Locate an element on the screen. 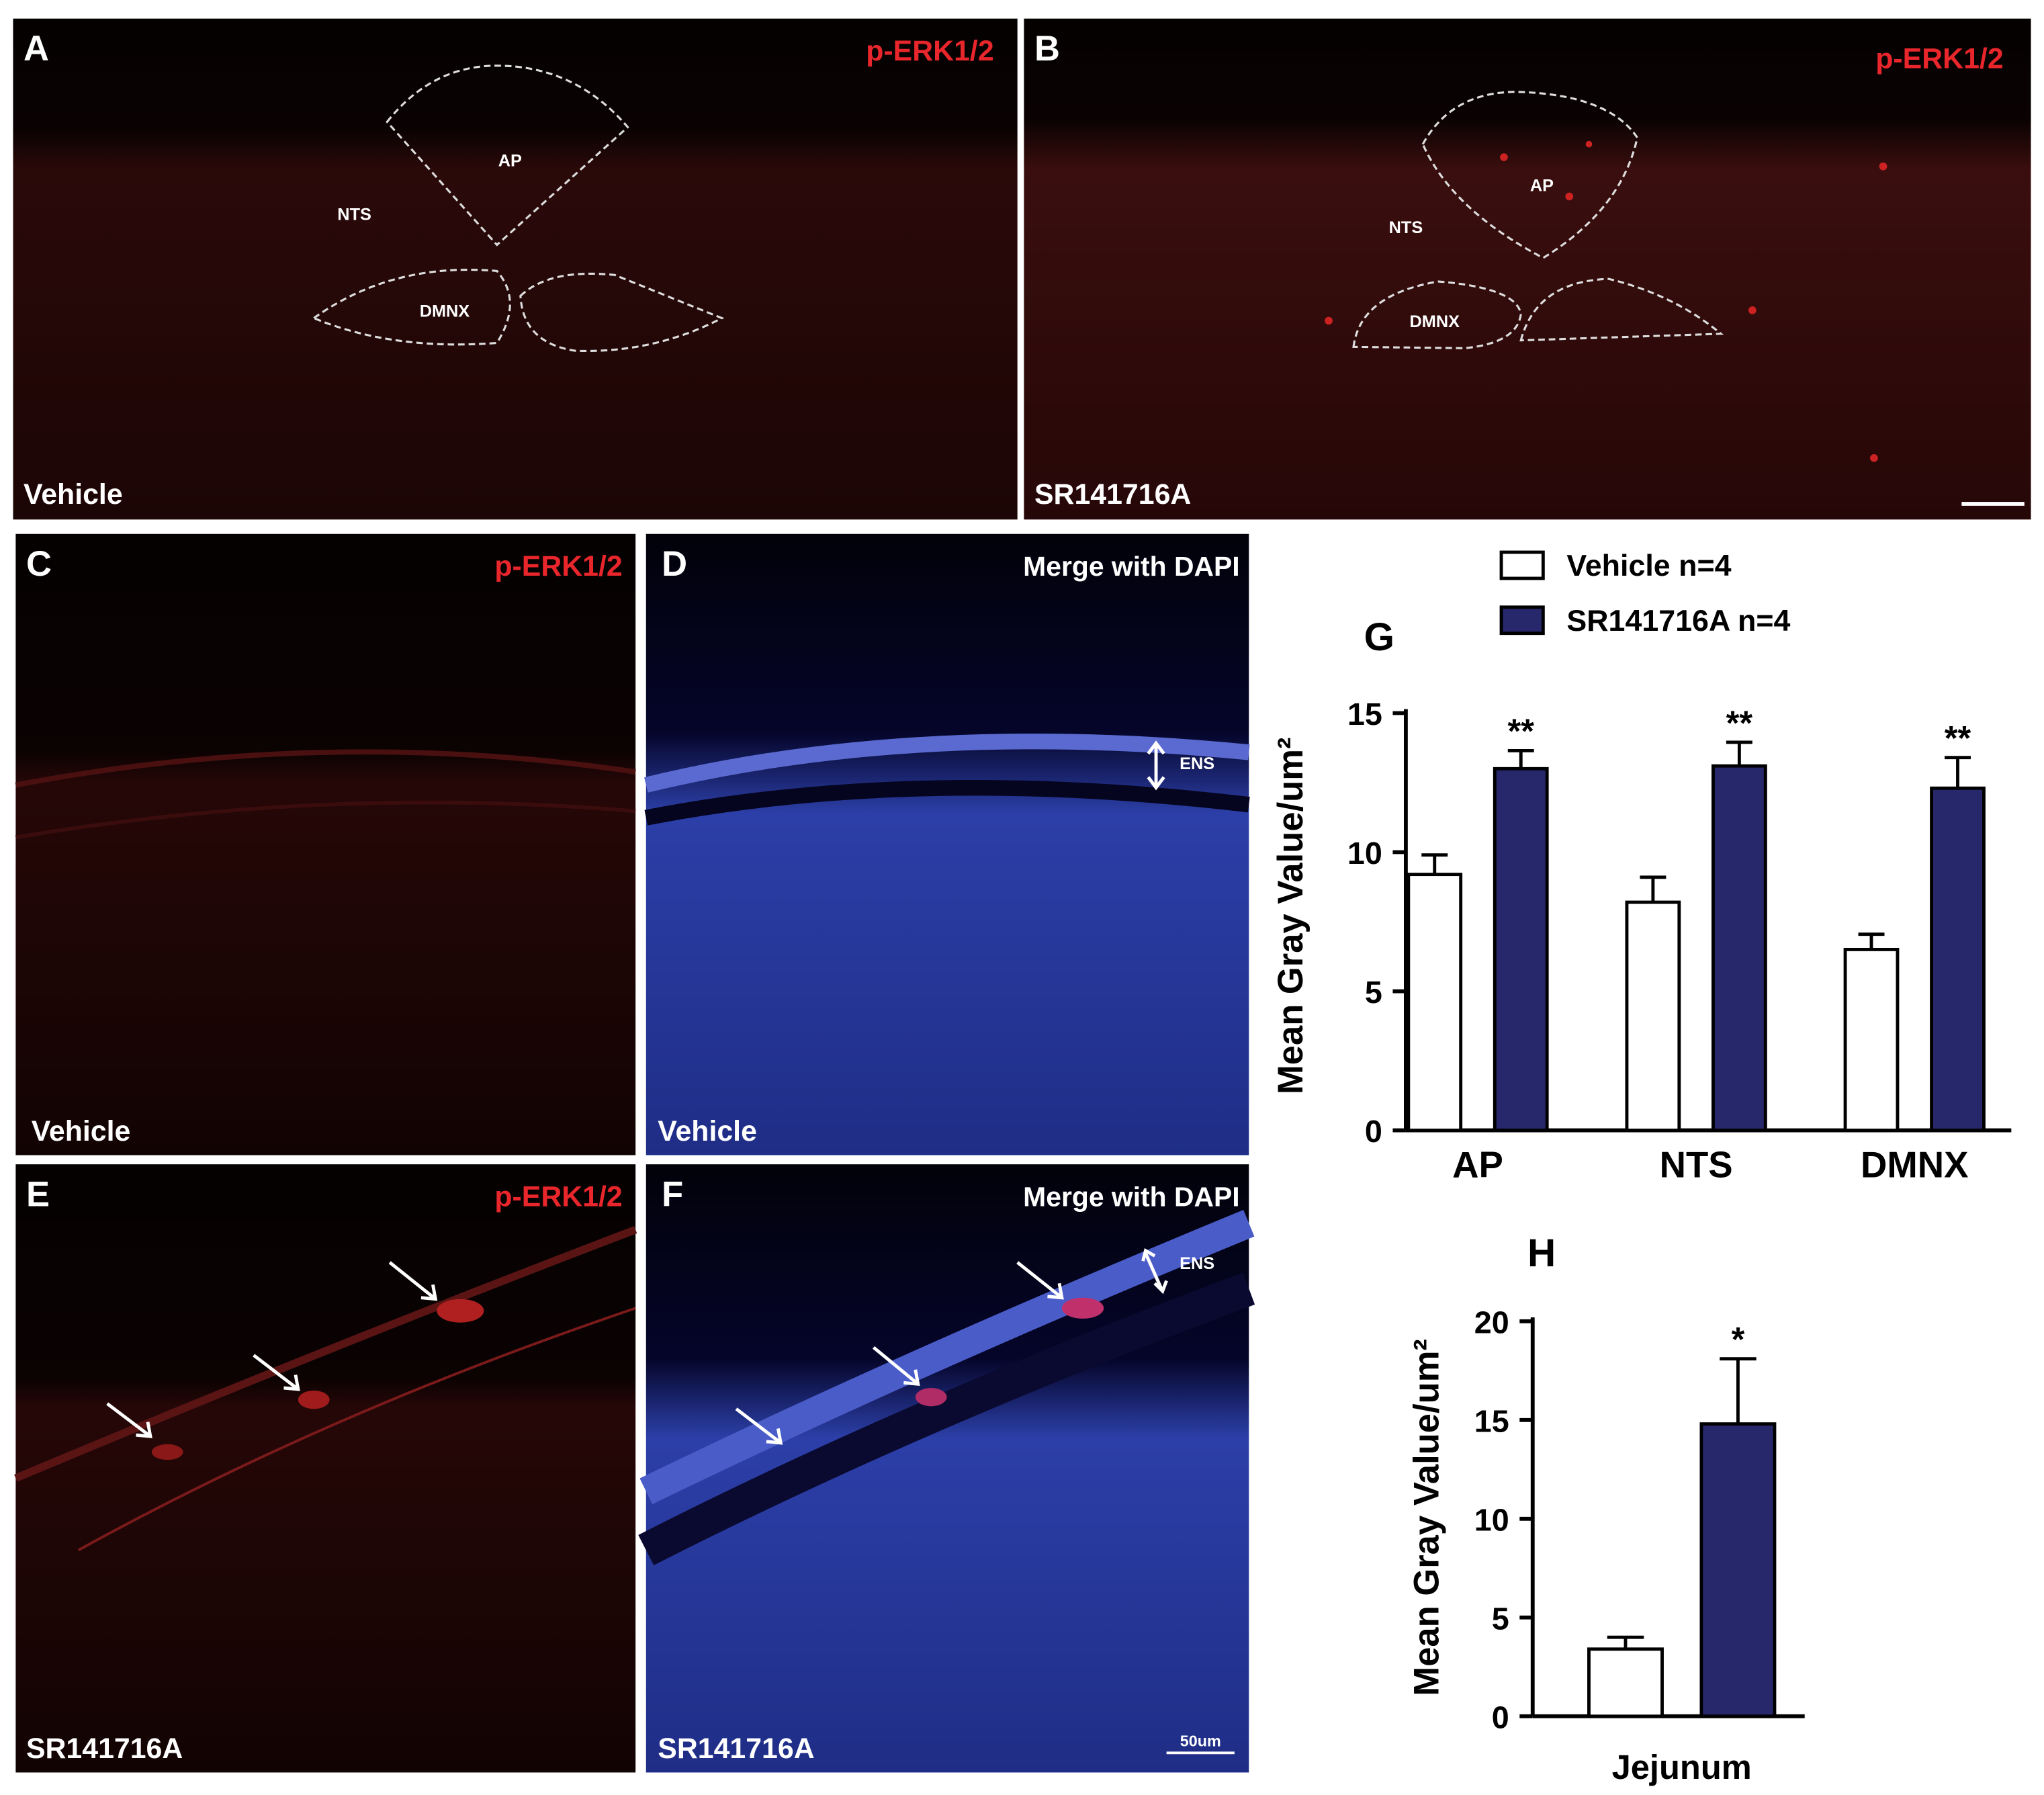 This screenshot has width=2044, height=1795. x-tick-label: AP is located at coordinates (1477, 1165).